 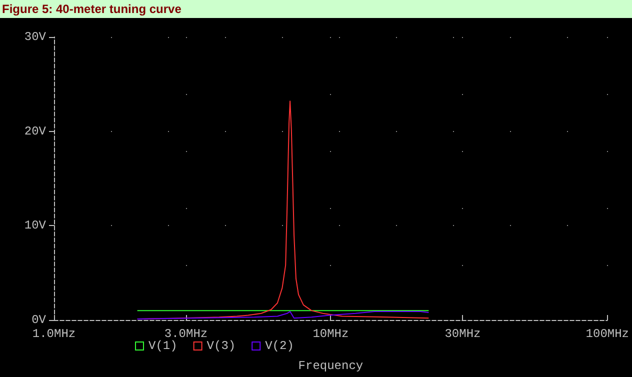 What do you see at coordinates (39, 320) in the screenshot?
I see `y-tick-label: 0V` at bounding box center [39, 320].